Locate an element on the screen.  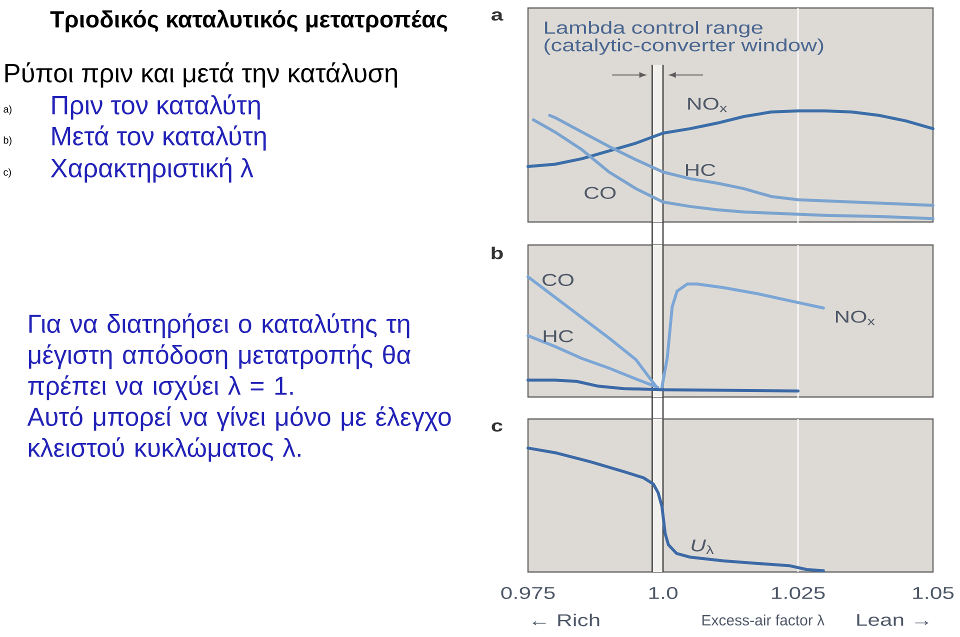
text: Για να διατηρήσει ο καταλύτης τη μέγιστη απόδοση μετατροπής θα πρέπει να ισχύει λ = 1. is located at coordinates (219, 356).